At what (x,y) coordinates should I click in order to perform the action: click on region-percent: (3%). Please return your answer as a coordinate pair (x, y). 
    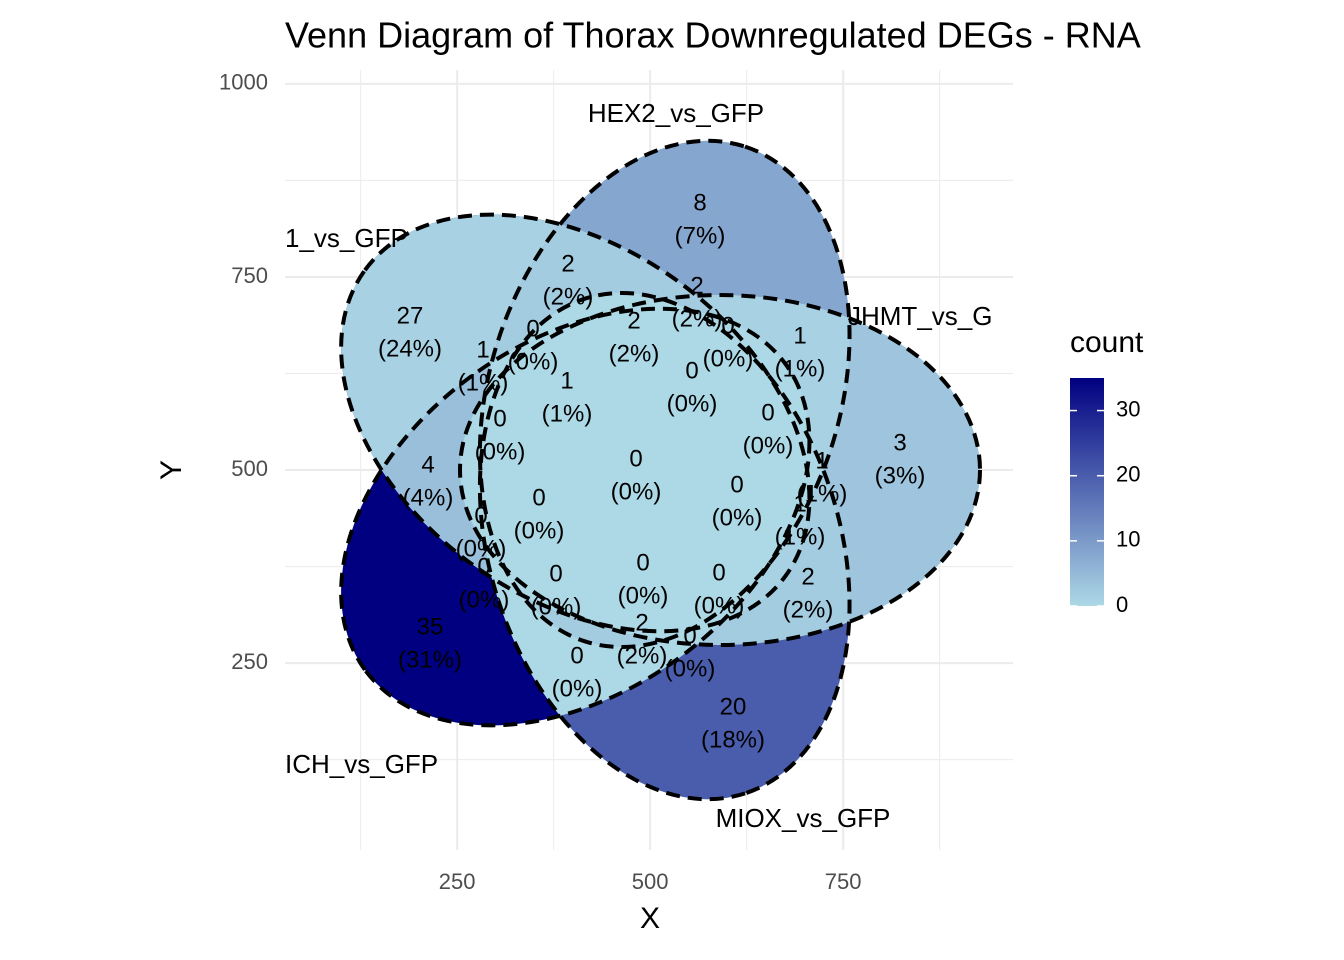
    Looking at the image, I should click on (900, 475).